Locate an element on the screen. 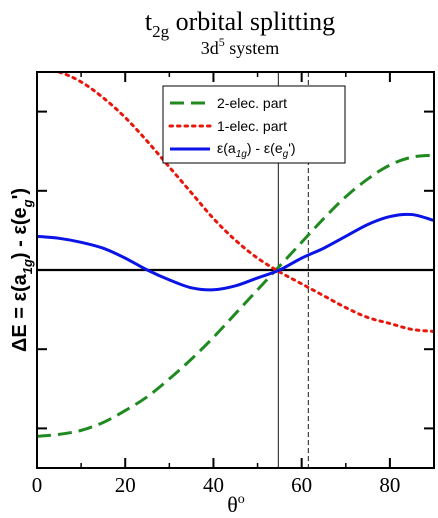  y-axis-label-part2: ) - ε(e is located at coordinates (20, 233).